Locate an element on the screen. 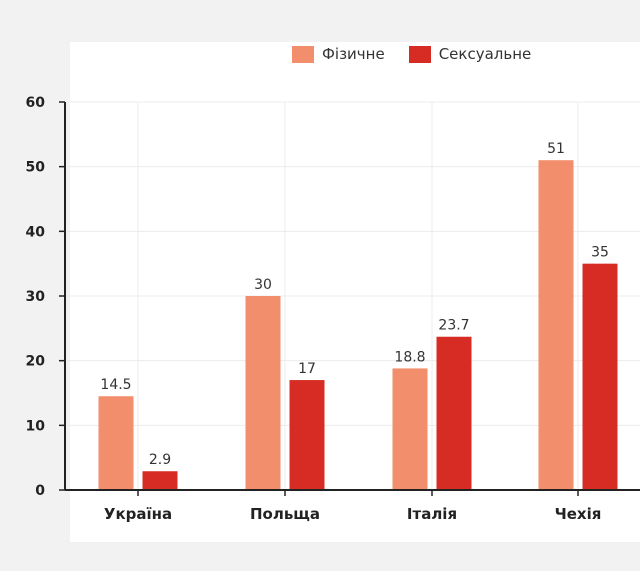 This screenshot has height=571, width=640. value-label-sexual: 2.9 is located at coordinates (160, 460).